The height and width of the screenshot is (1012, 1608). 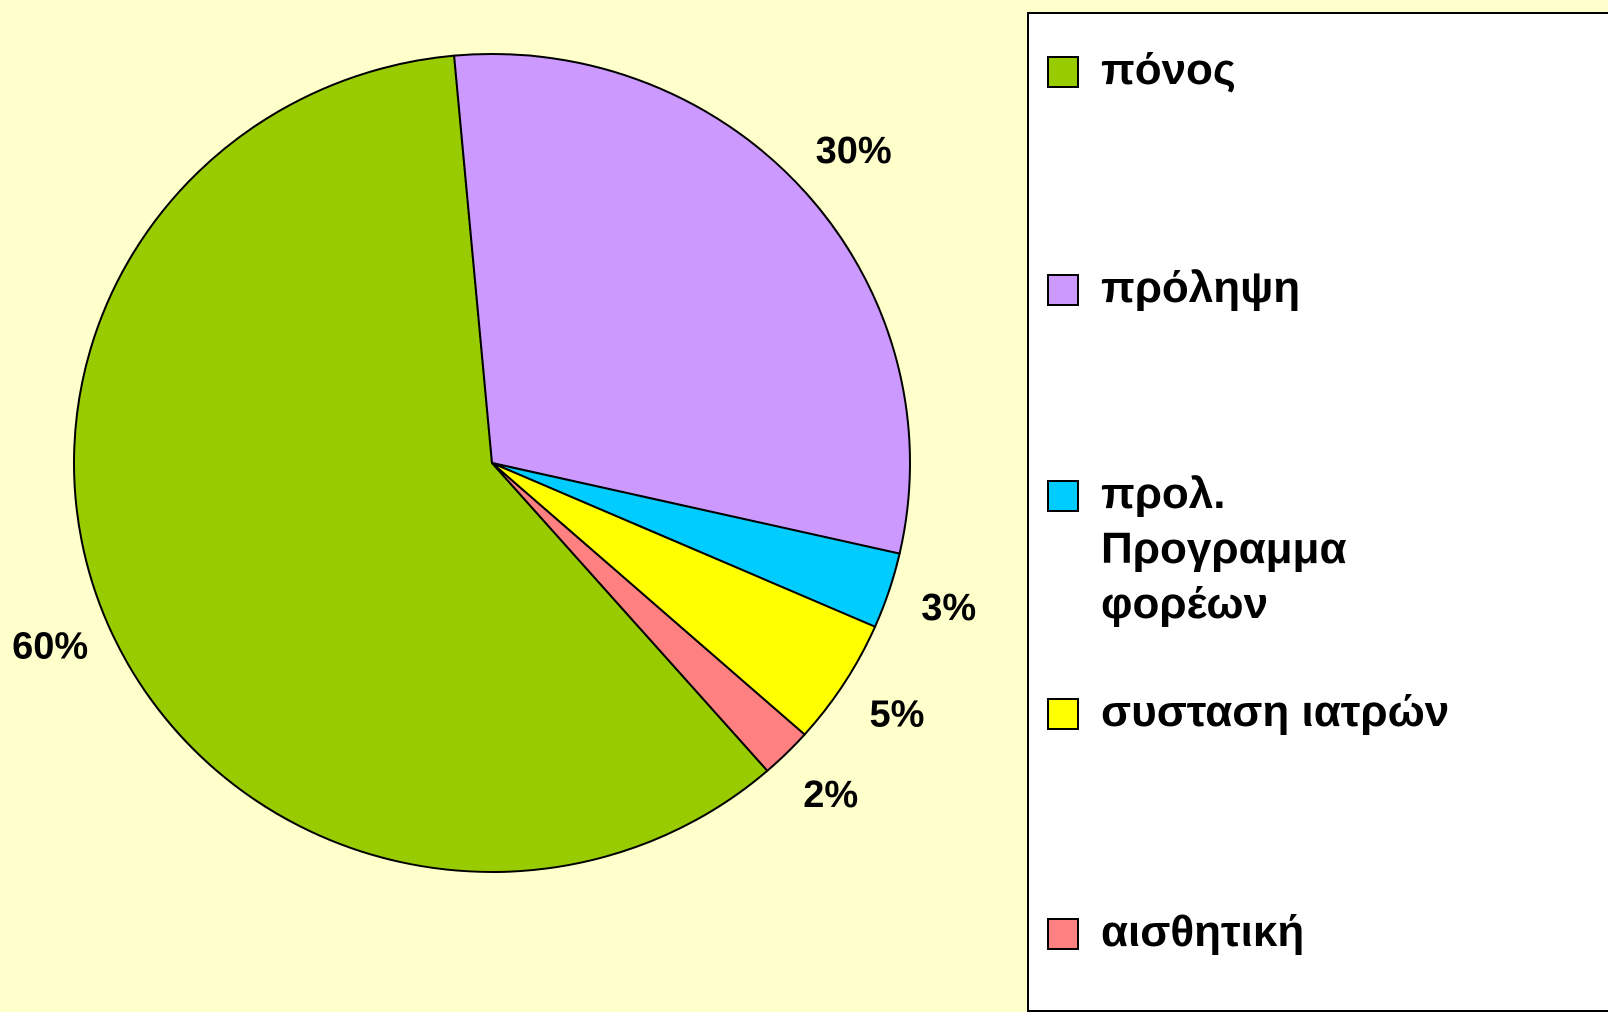 I want to click on data-label: 3%, so click(x=948, y=608).